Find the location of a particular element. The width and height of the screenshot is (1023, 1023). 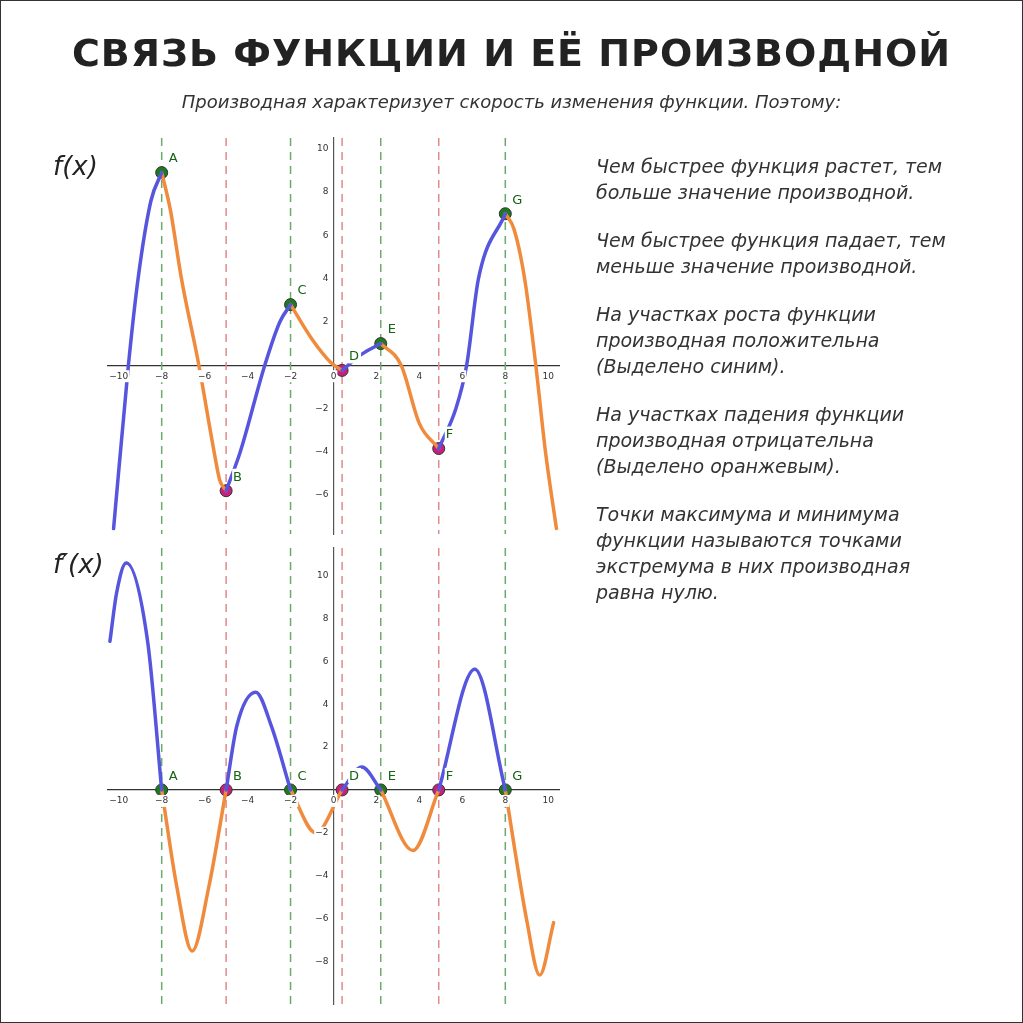

text: Чем быстрее функция падает, тем меньше значение производной. is located at coordinates (771, 253).